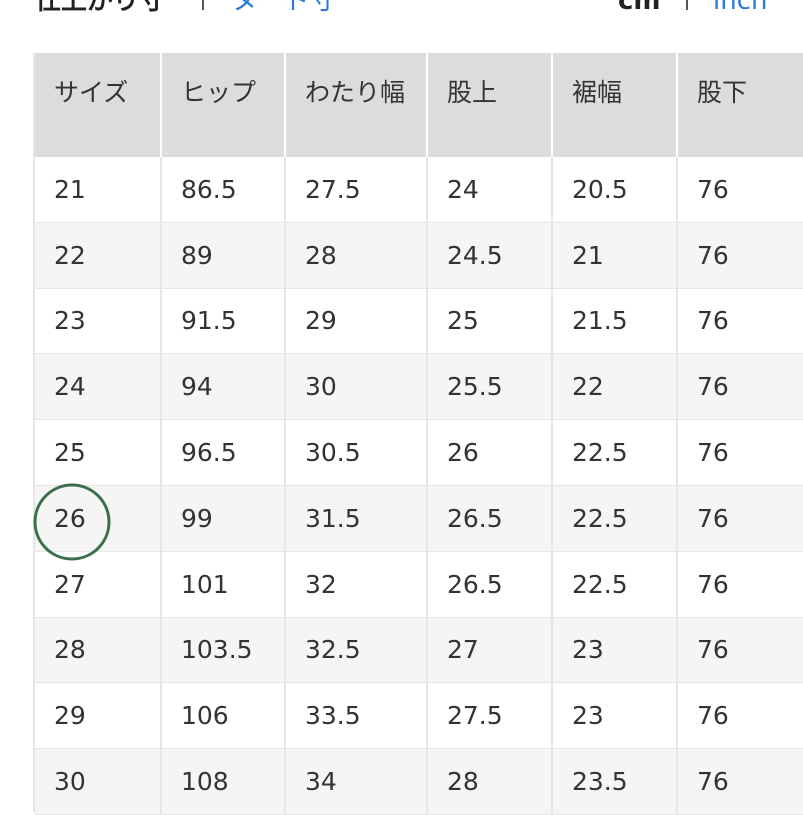 The width and height of the screenshot is (803, 815). Describe the element at coordinates (224, 387) in the screenshot. I see `table-cell: 94` at that location.